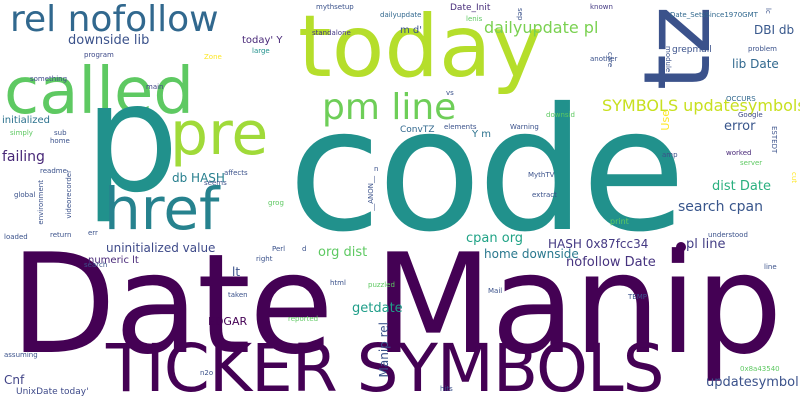 This screenshot has height=400, width=800. I want to click on word-home-downside: home downside, so click(531, 254).